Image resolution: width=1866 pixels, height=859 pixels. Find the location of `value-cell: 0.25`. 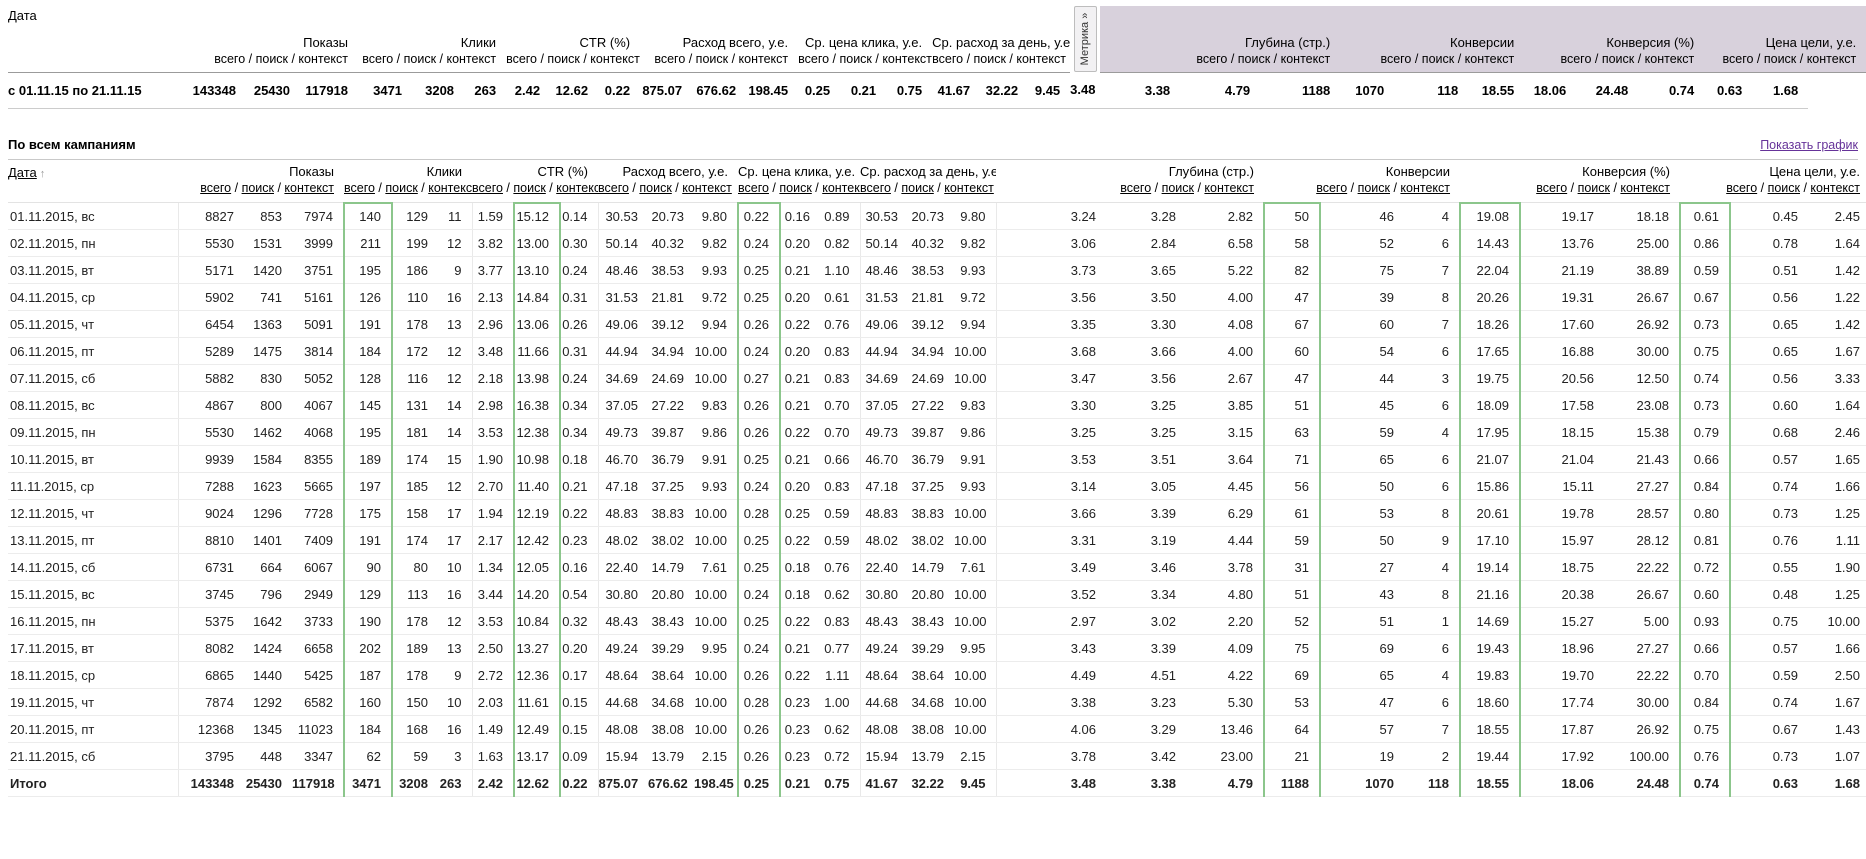

value-cell: 0.25 is located at coordinates (759, 621).